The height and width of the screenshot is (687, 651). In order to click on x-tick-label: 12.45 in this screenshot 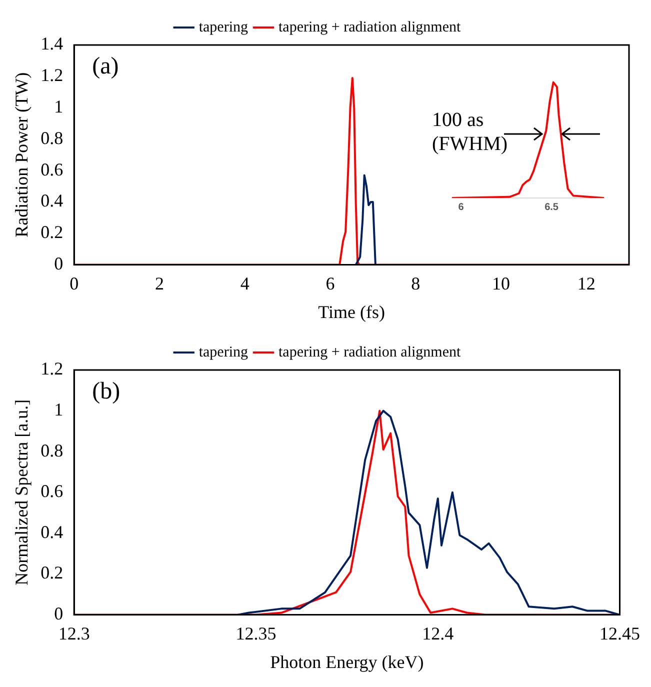, I will do `click(620, 633)`.